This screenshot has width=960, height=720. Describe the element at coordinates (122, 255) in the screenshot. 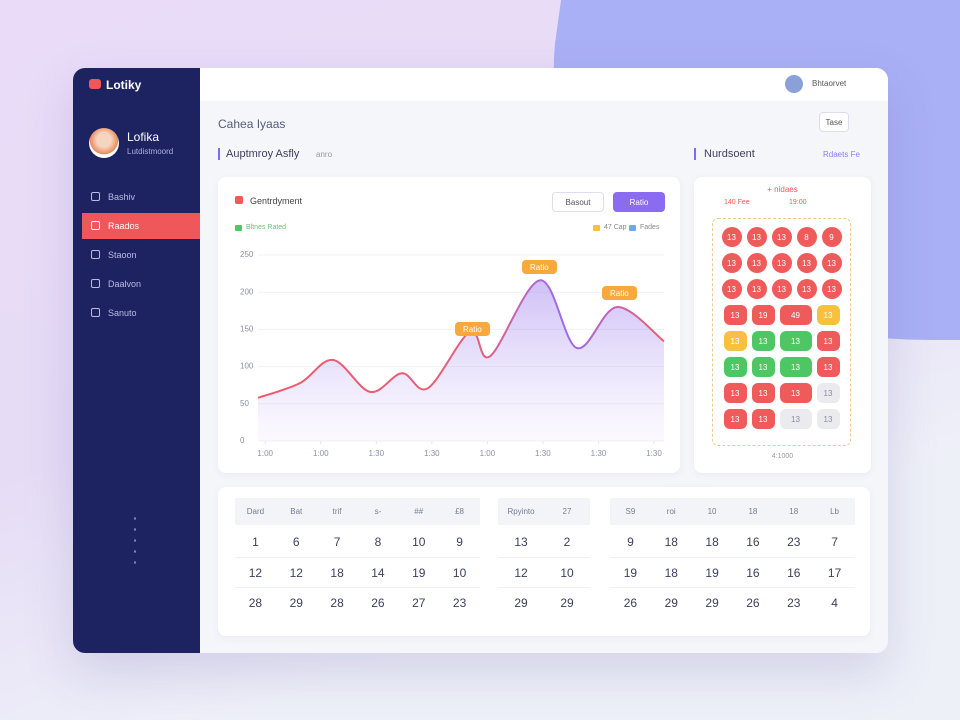

I see `nav-label: Staoon` at that location.